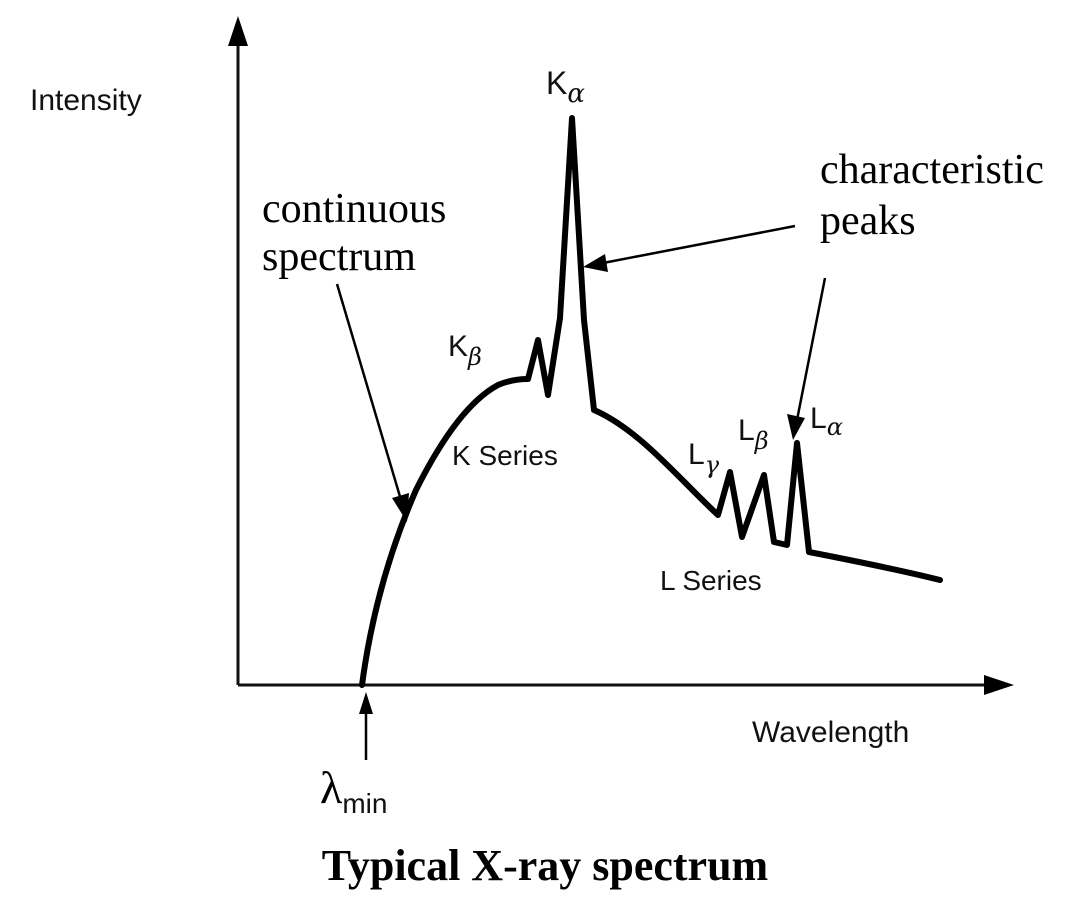 The image size is (1090, 914). What do you see at coordinates (238, 31) in the screenshot?
I see `y-axis-arrowhead` at bounding box center [238, 31].